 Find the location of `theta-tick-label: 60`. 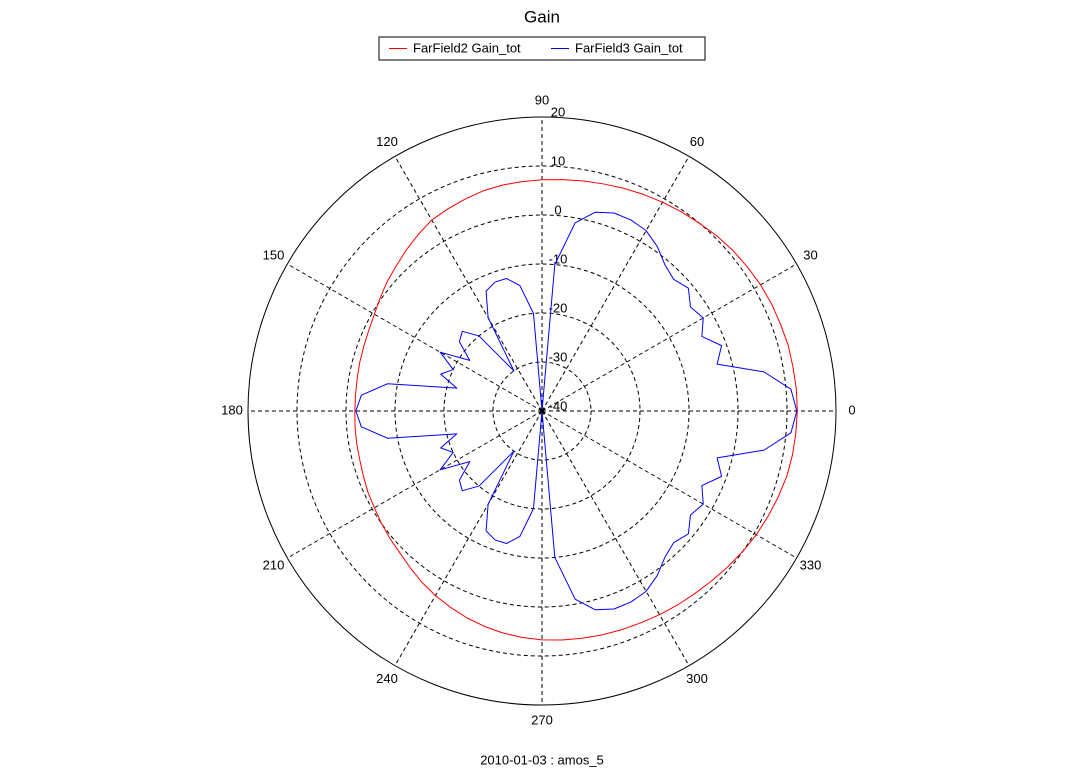

theta-tick-label: 60 is located at coordinates (697, 141).